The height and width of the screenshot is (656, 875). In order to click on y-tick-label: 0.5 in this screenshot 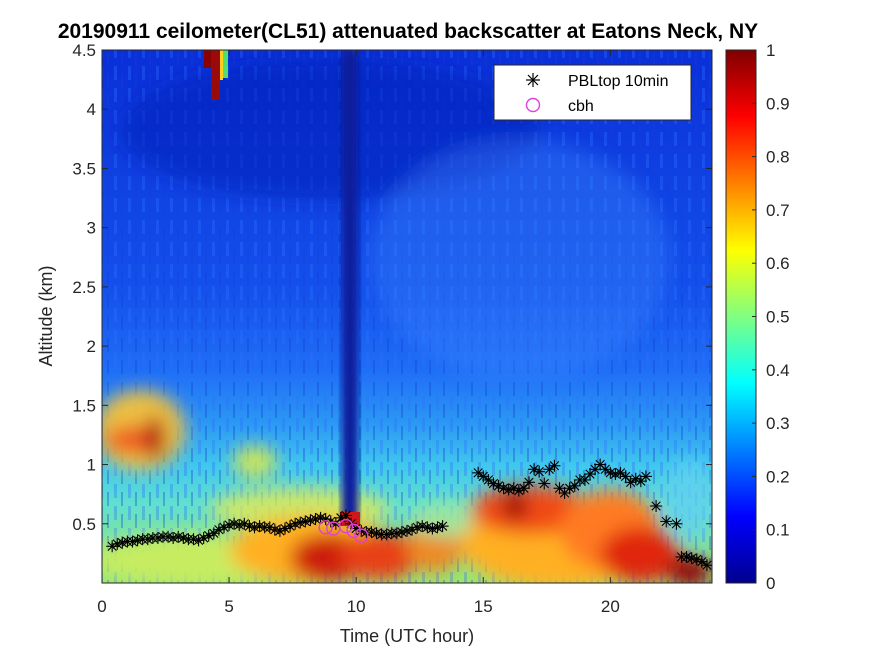, I will do `click(84, 524)`.